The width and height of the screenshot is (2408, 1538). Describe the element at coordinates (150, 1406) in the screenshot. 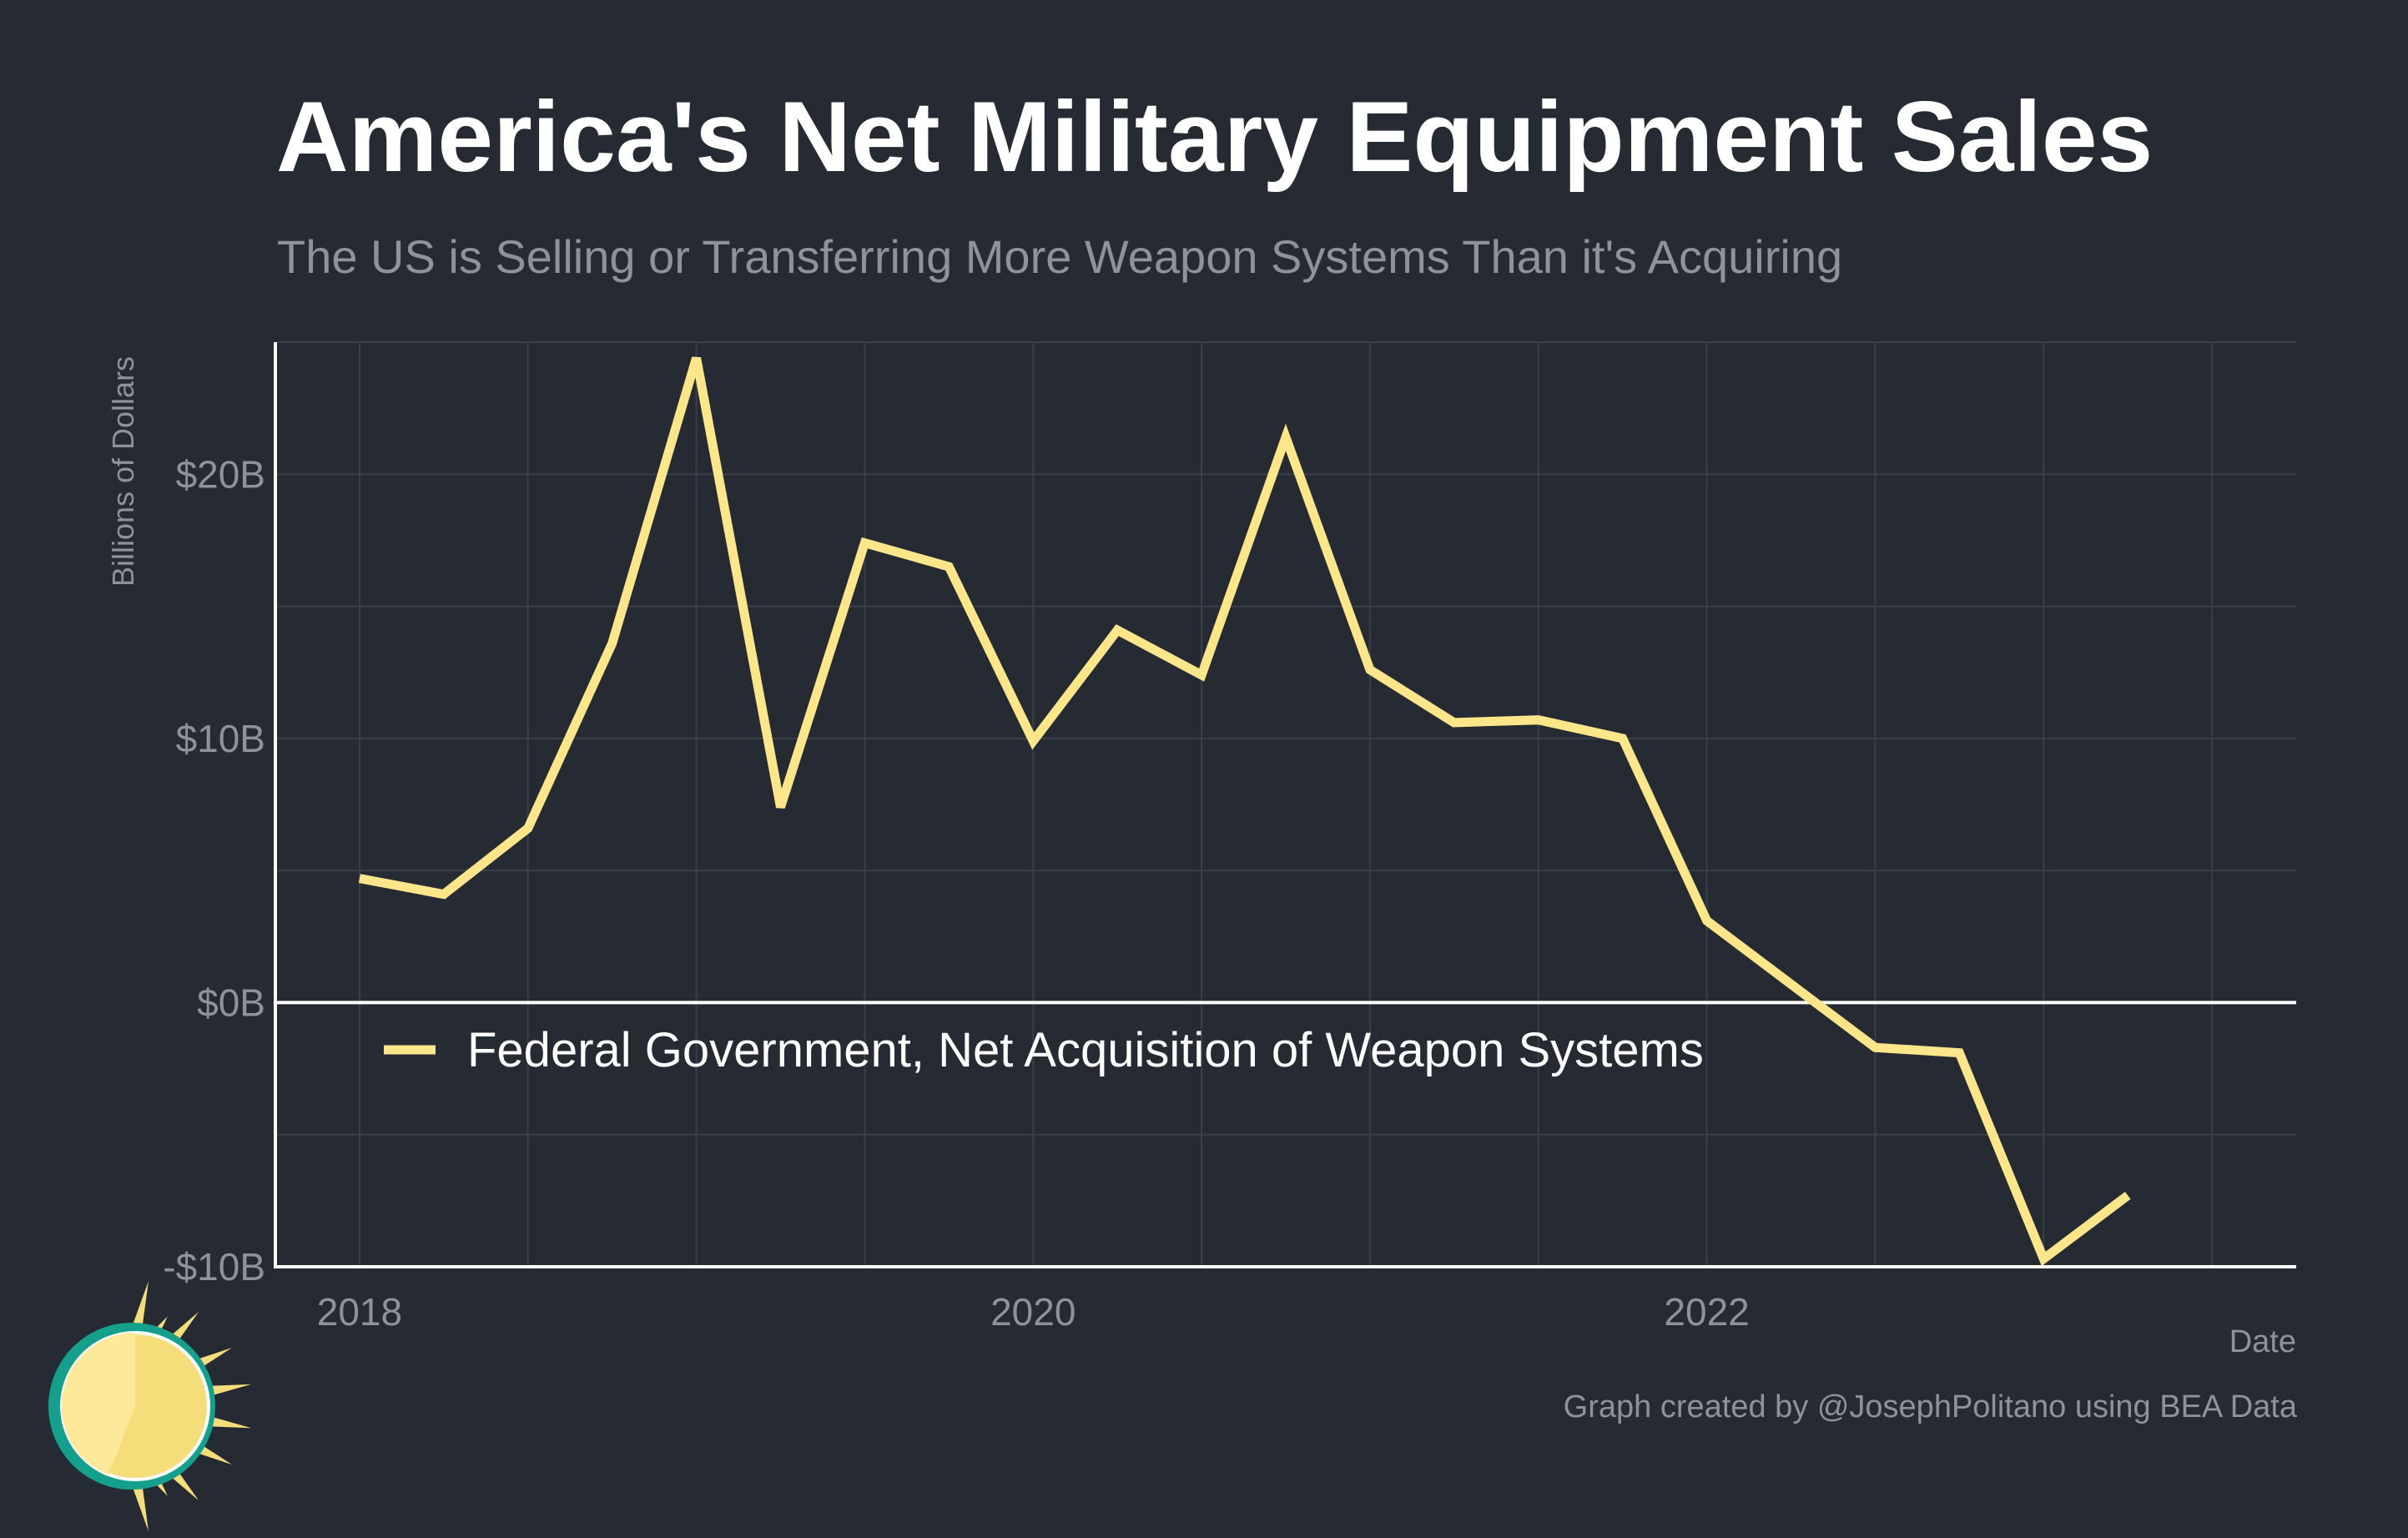

I see `sun-logo-icon` at that location.